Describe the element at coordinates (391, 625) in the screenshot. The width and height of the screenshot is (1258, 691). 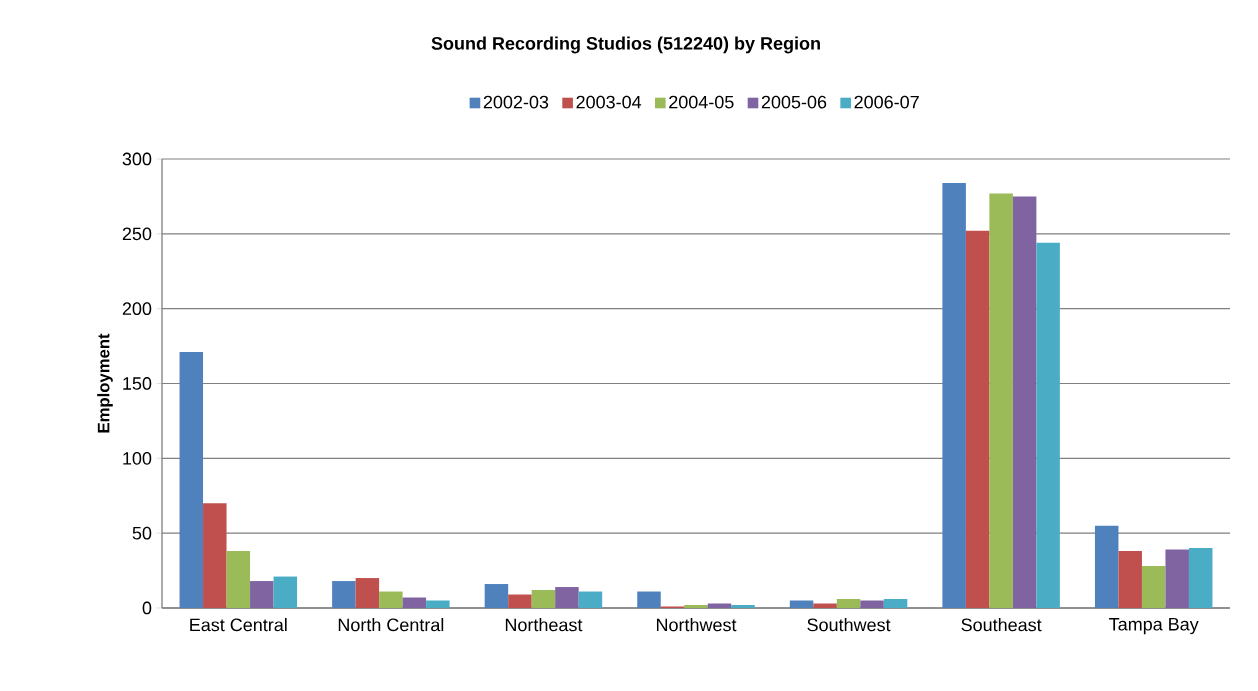
I see `x-tick-label: North Central` at that location.